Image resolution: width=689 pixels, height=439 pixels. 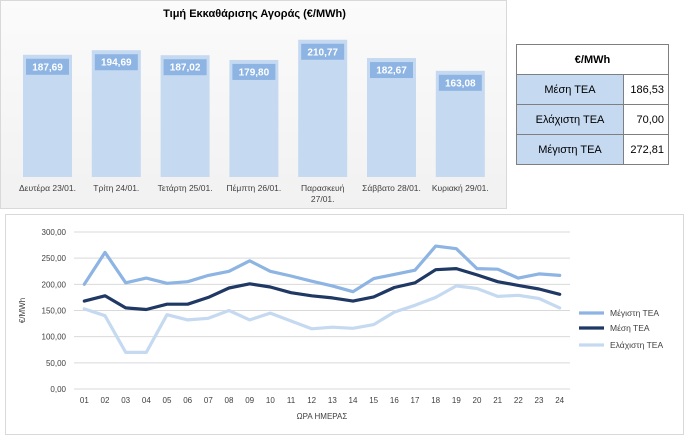 What do you see at coordinates (394, 400) in the screenshot?
I see `x-tick-label: 16` at bounding box center [394, 400].